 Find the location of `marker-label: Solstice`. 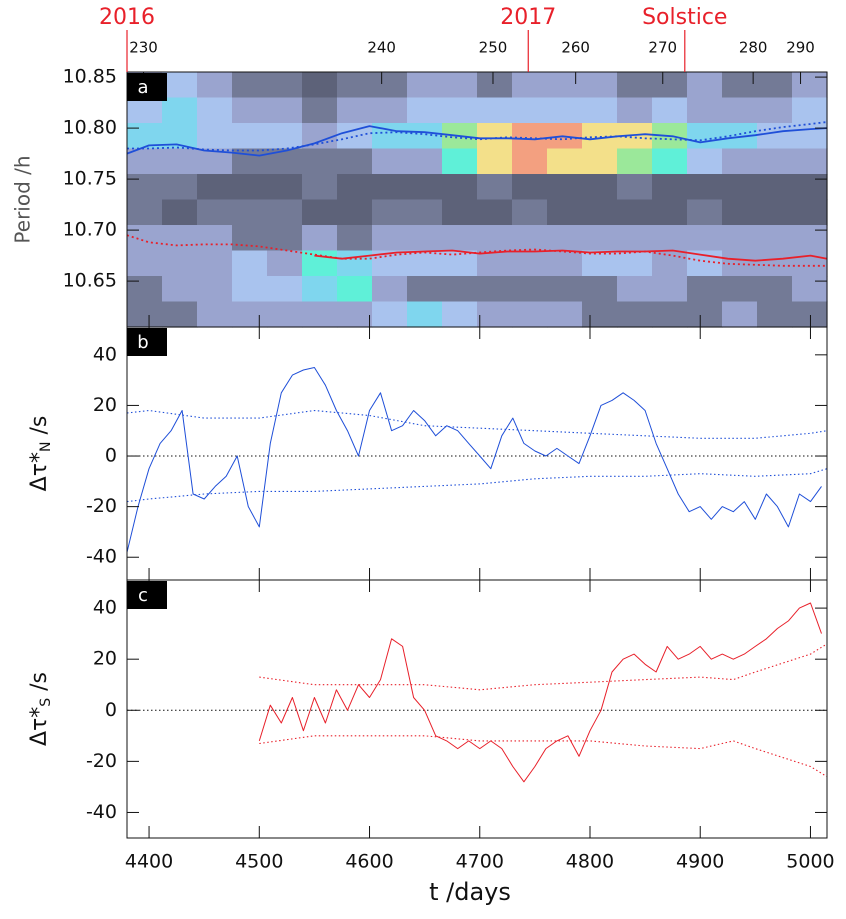

marker-label: Solstice is located at coordinates (684, 17).